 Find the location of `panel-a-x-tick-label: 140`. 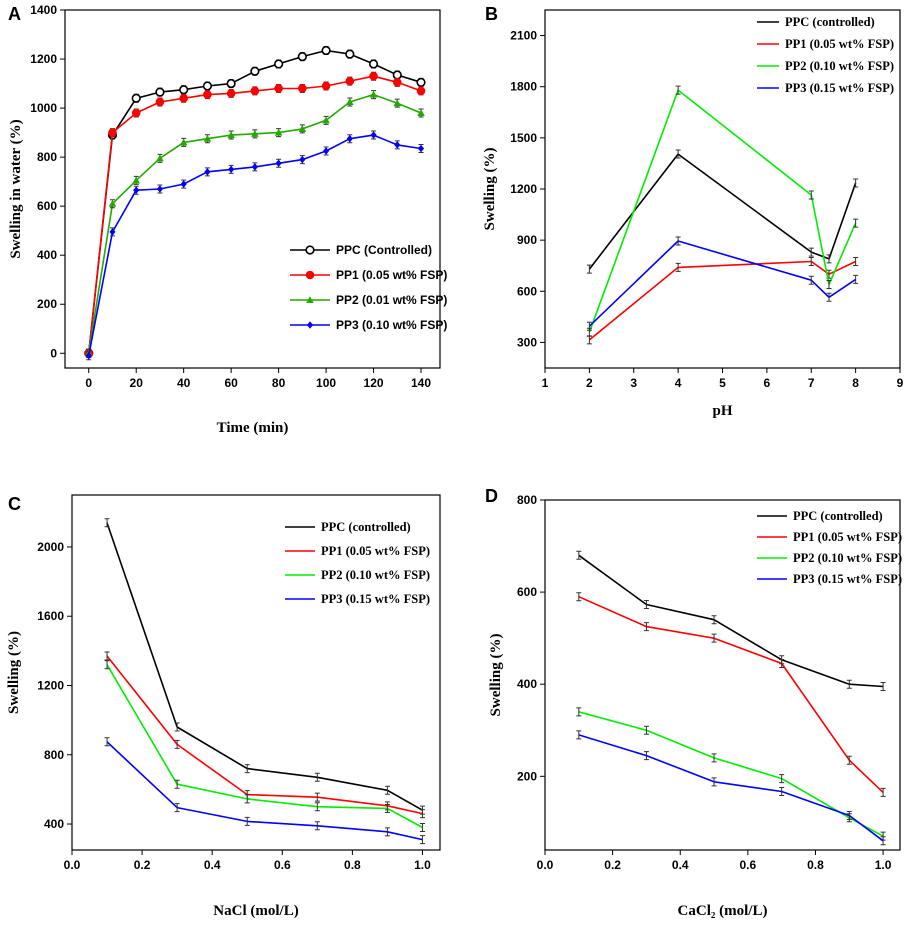

panel-a-x-tick-label: 140 is located at coordinates (421, 383).